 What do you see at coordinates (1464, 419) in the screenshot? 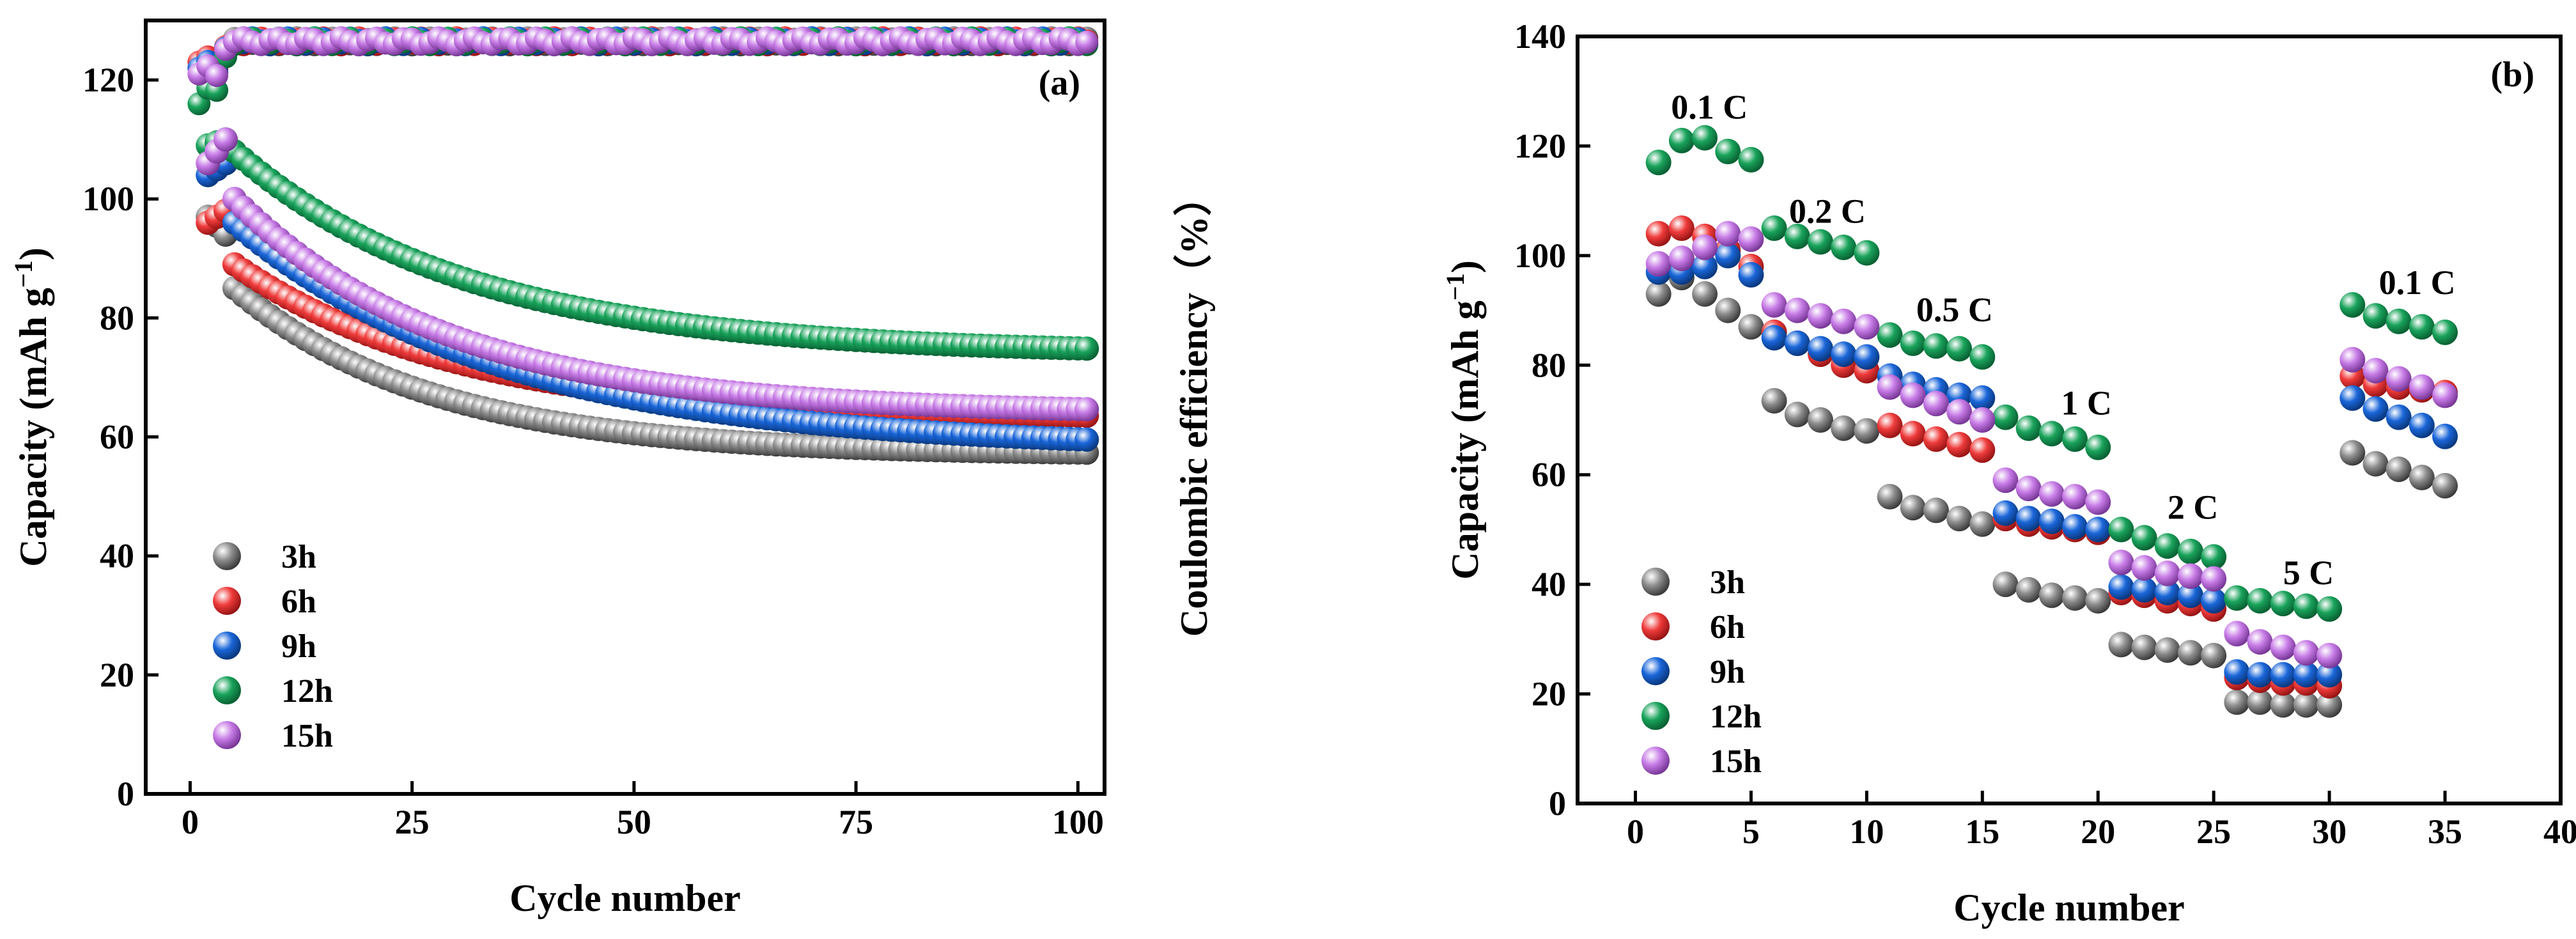
I see `panel-b-y-axis-title: Capacity (mAh g−1)` at bounding box center [1464, 419].